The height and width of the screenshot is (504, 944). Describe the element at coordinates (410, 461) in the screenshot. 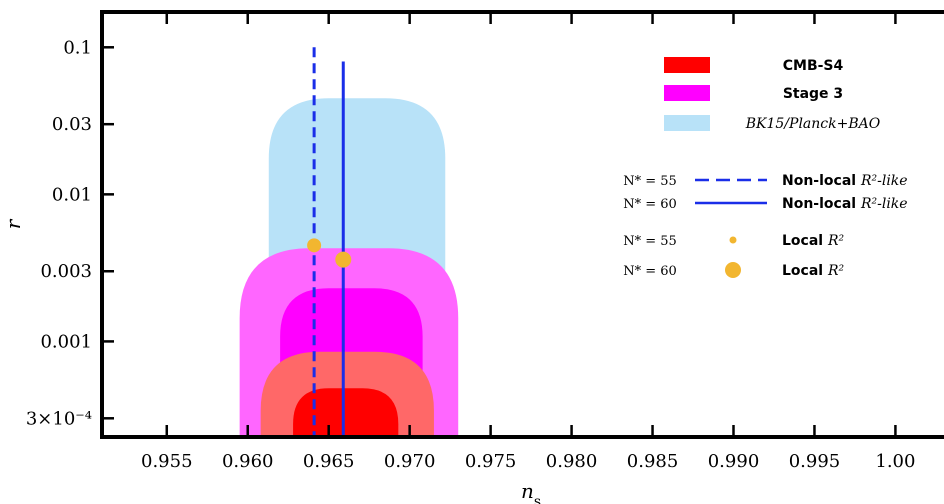

I see `x-tick-label-3: 0.970` at that location.